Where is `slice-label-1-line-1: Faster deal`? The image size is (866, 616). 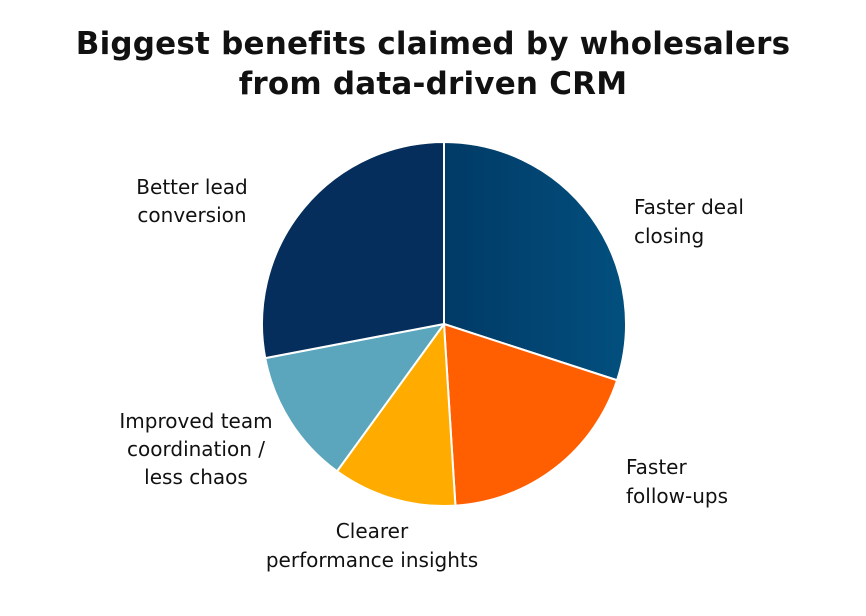 slice-label-1-line-1: Faster deal is located at coordinates (689, 207).